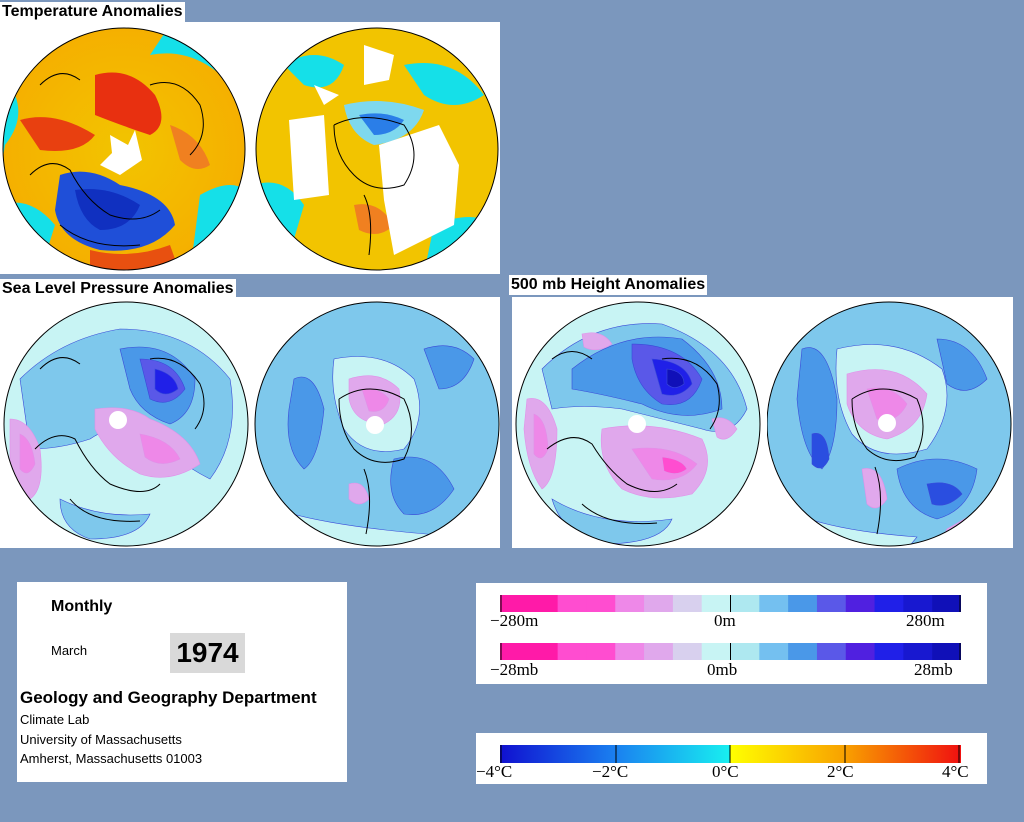  What do you see at coordinates (494, 771) in the screenshot?
I see `temp-label-neg4: −4°C` at bounding box center [494, 771].